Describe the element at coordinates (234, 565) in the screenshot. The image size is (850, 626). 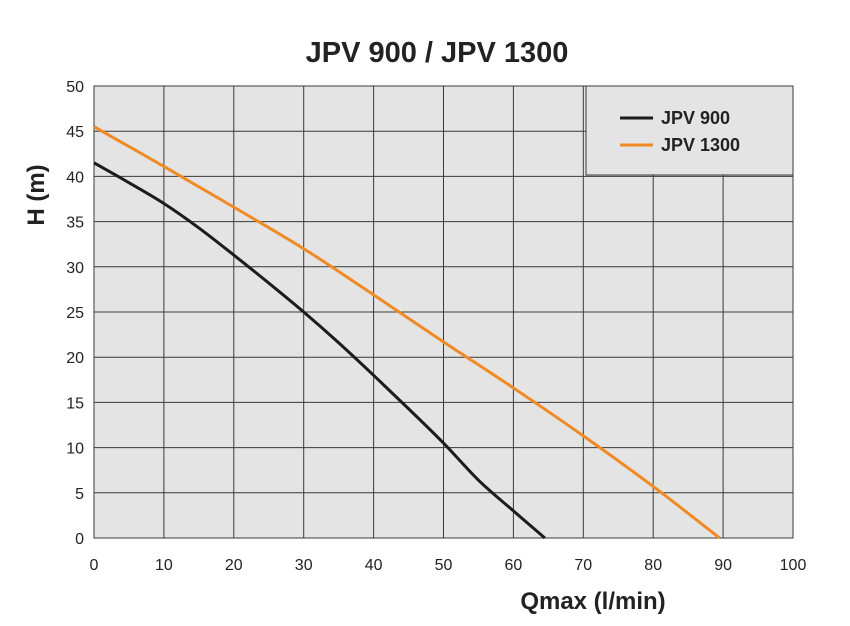
I see `x-tick-label: 20` at that location.